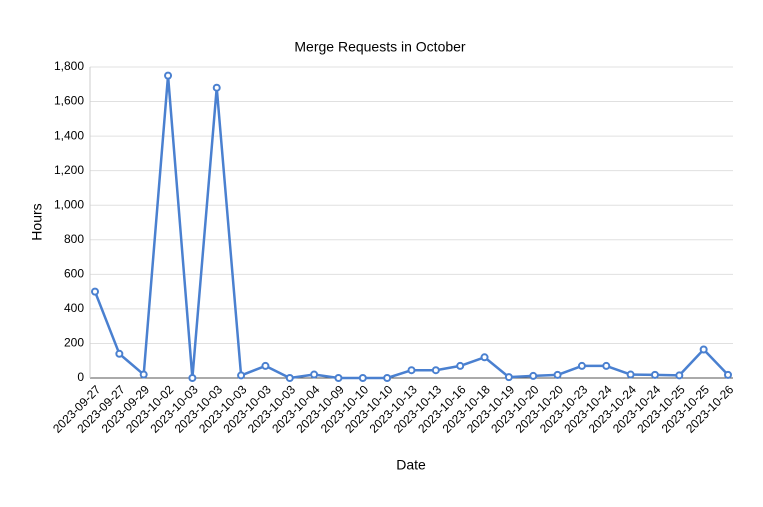 Image resolution: width=763 pixels, height=507 pixels. Describe the element at coordinates (69, 66) in the screenshot. I see `y-tick-label: 1,800` at that location.